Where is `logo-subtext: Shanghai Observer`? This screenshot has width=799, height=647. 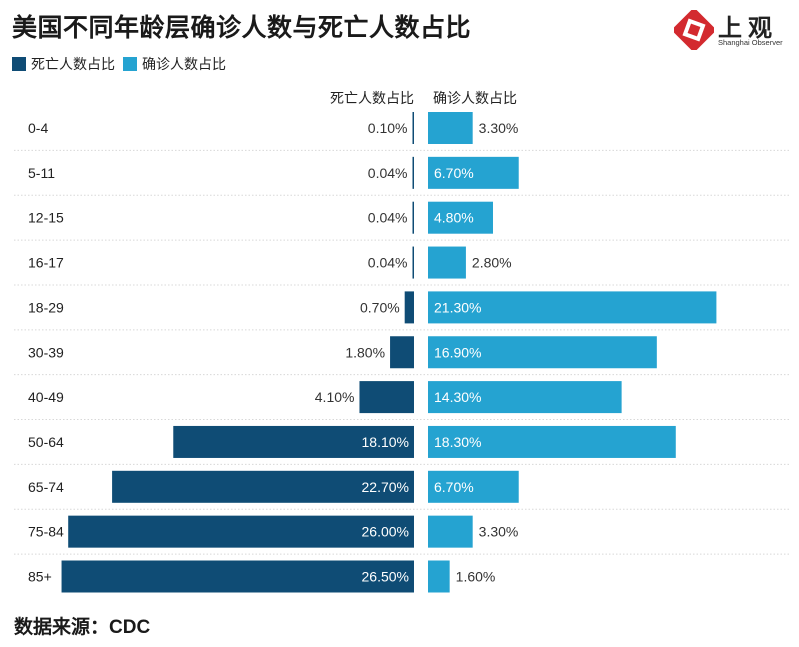
logo-subtext: Shanghai Observer is located at coordinates (750, 42).